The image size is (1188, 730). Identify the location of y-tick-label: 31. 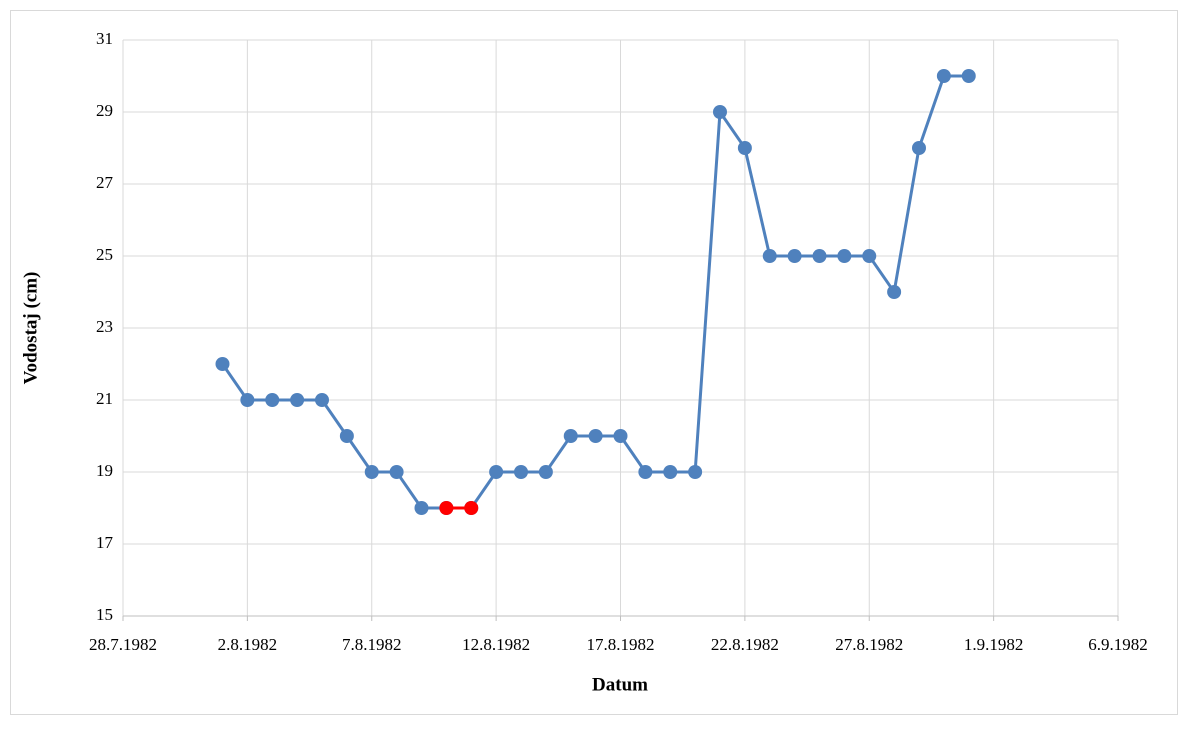
(104, 38).